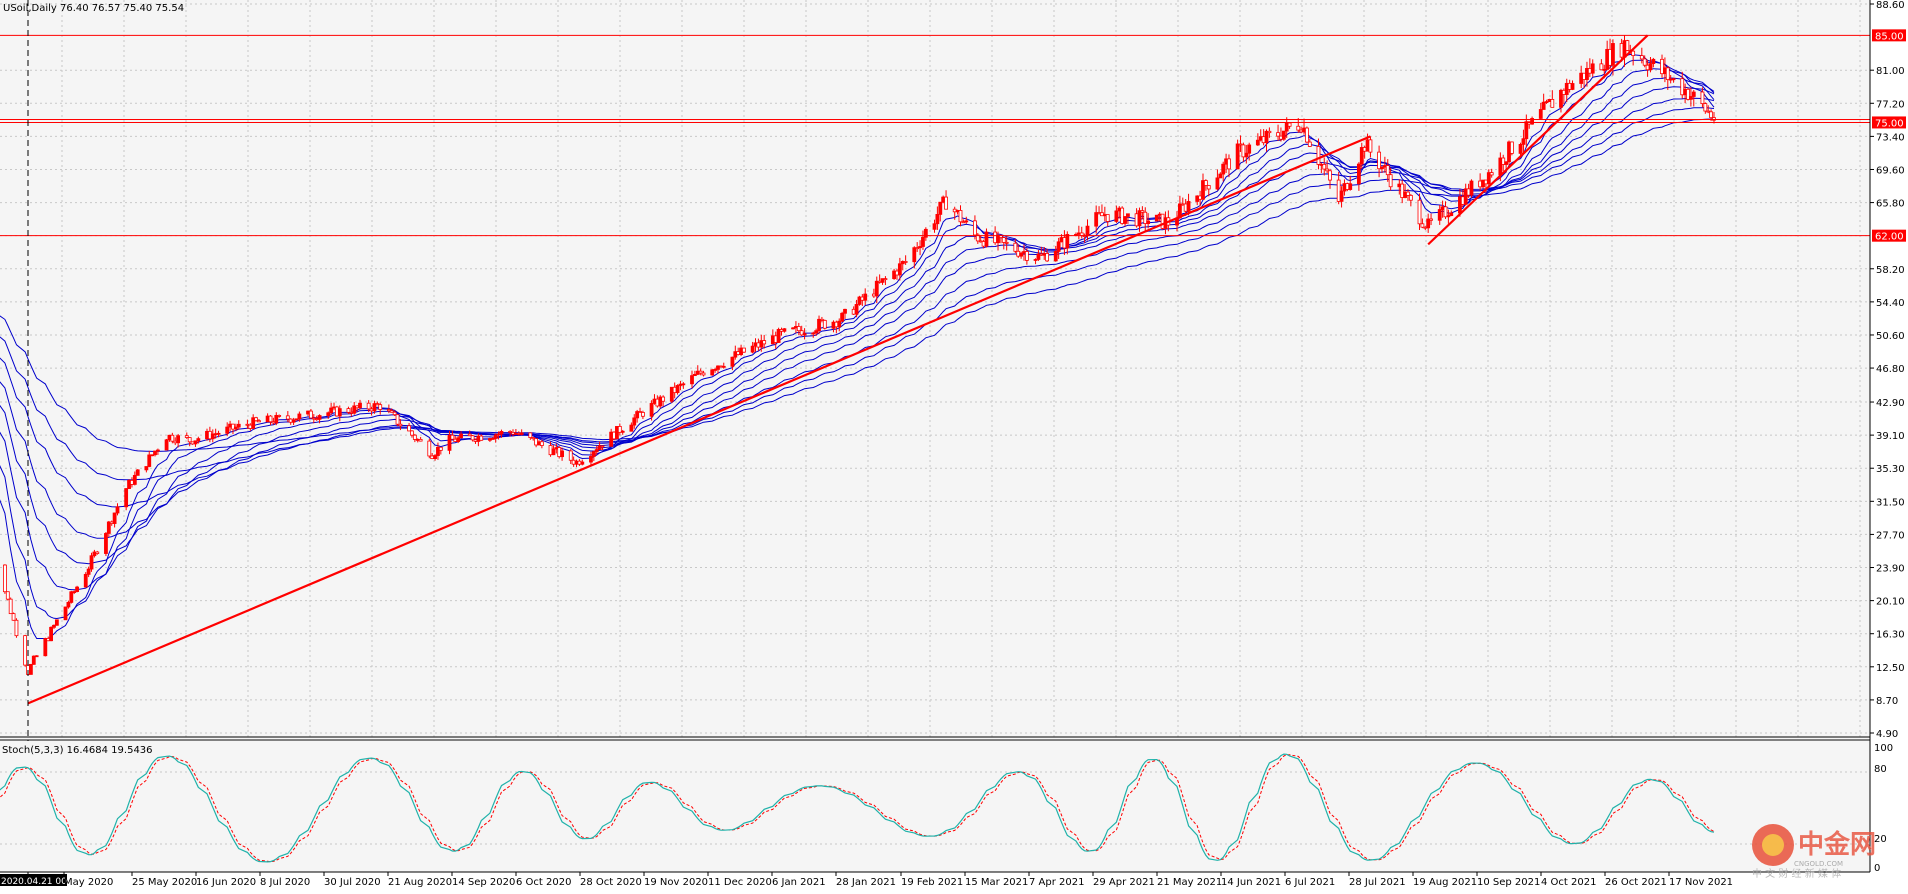  I want to click on crosshair-date-badge, so click(33, 880).